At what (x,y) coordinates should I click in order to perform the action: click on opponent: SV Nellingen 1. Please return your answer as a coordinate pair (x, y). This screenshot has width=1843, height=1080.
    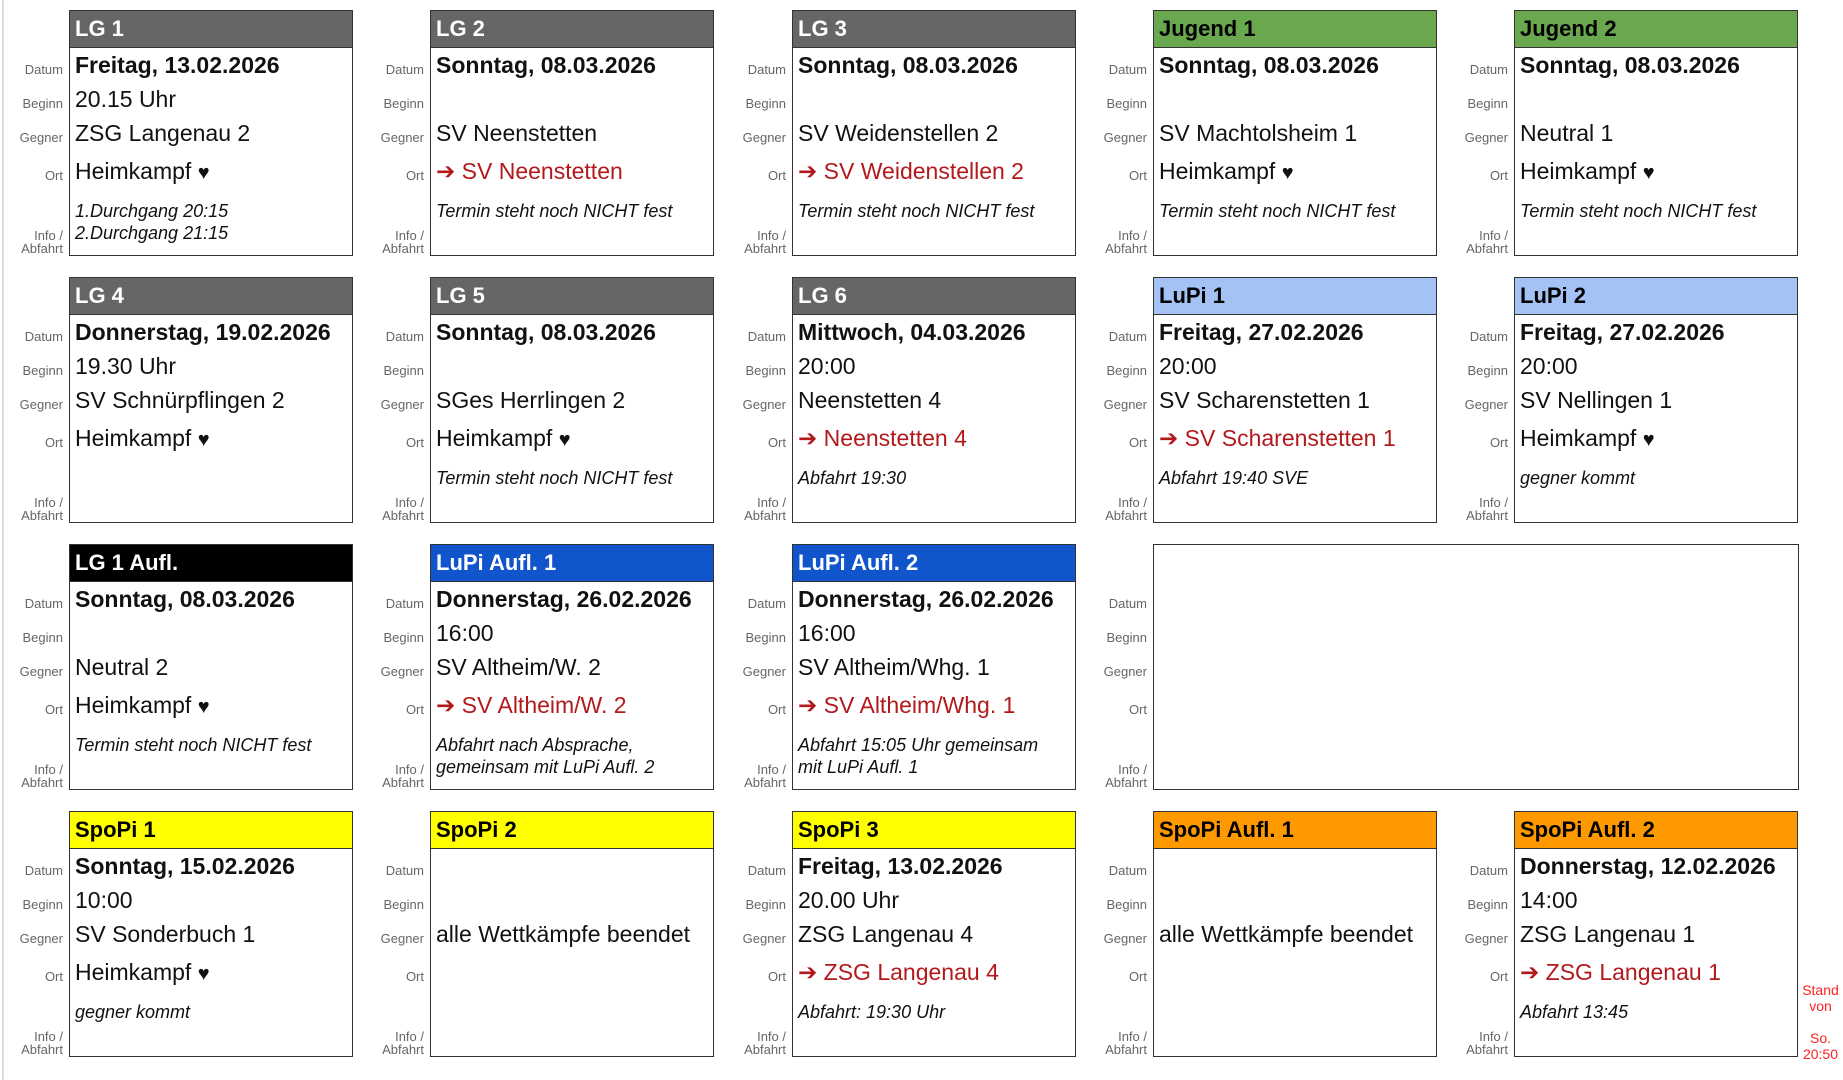
    Looking at the image, I should click on (1596, 400).